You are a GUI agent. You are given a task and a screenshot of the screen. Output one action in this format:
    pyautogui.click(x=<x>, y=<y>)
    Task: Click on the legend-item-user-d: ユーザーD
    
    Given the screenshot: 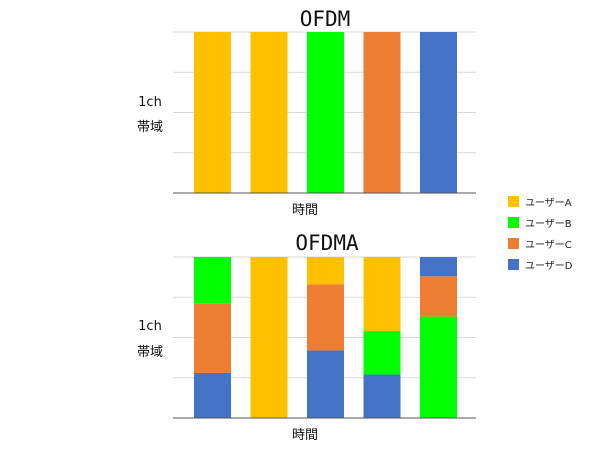 What is the action you would take?
    pyautogui.click(x=540, y=264)
    